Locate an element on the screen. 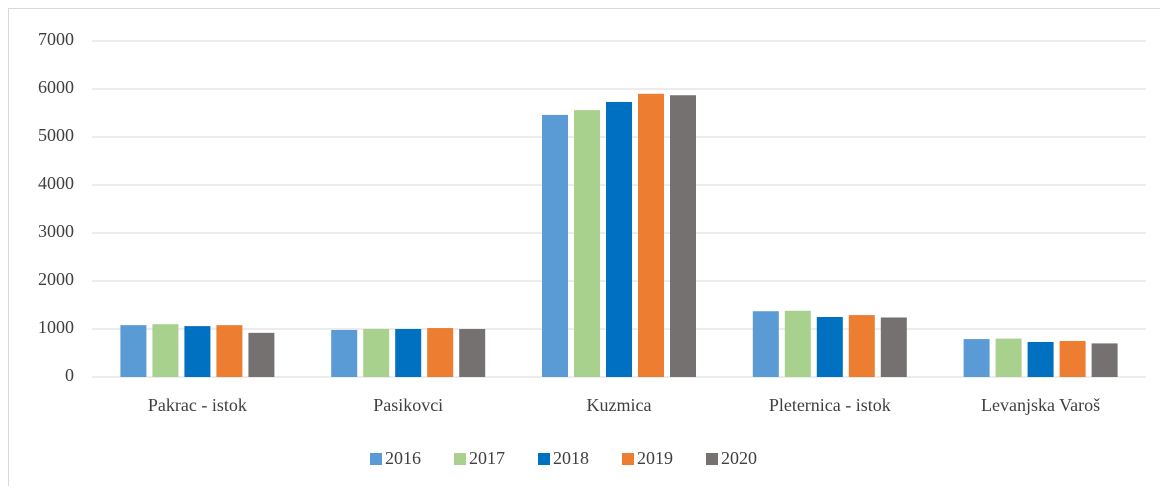  y-tick-label: 7000 is located at coordinates (56, 39).